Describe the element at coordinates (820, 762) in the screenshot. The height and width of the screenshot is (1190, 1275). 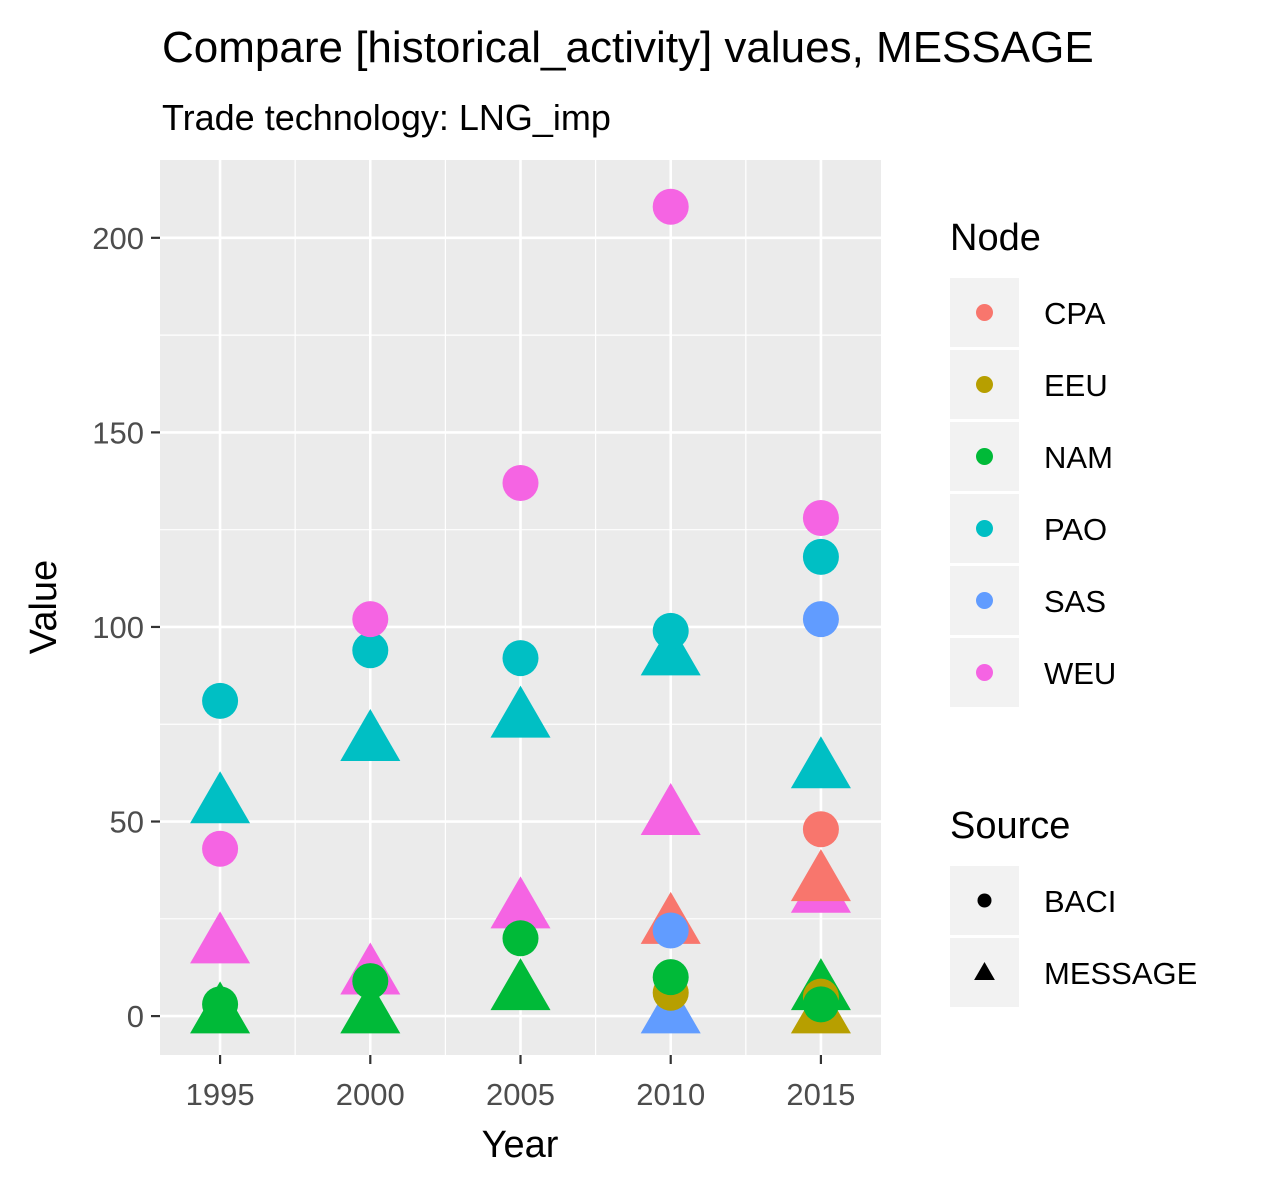
I see `data-point-pao-message-2015` at that location.